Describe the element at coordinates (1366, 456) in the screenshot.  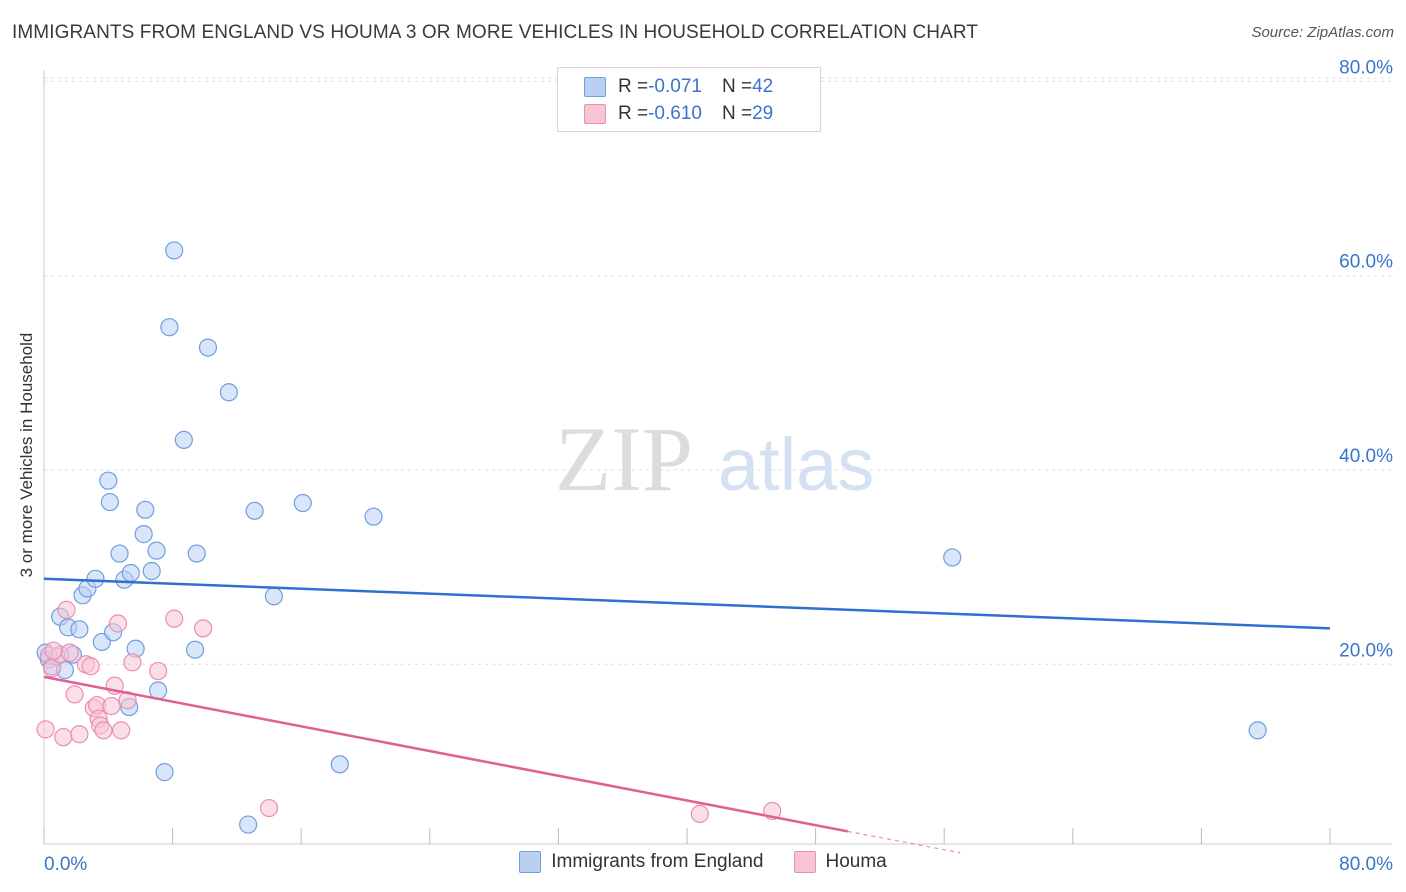
I see `y-tick-label: 40.0%` at that location.